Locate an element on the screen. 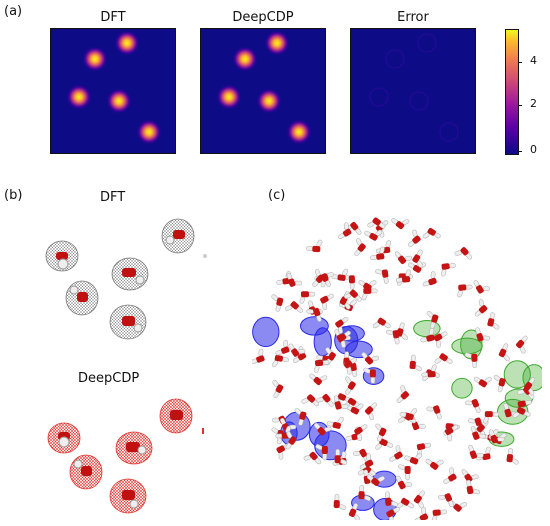  molecules-deepcdp is located at coordinates (125, 456).